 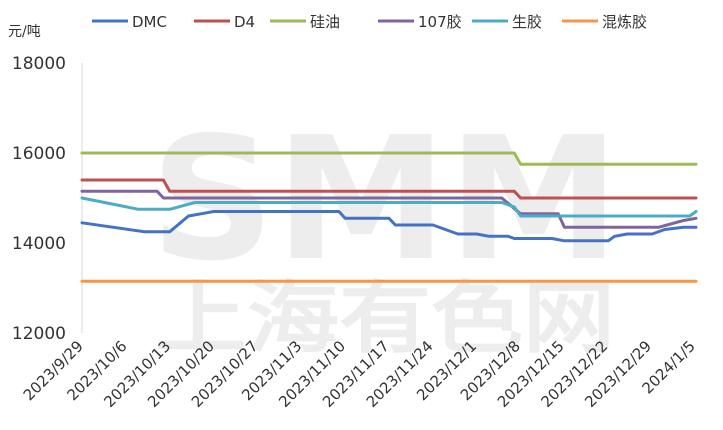 What do you see at coordinates (39, 154) in the screenshot?
I see `y-tick-label: 16000` at bounding box center [39, 154].